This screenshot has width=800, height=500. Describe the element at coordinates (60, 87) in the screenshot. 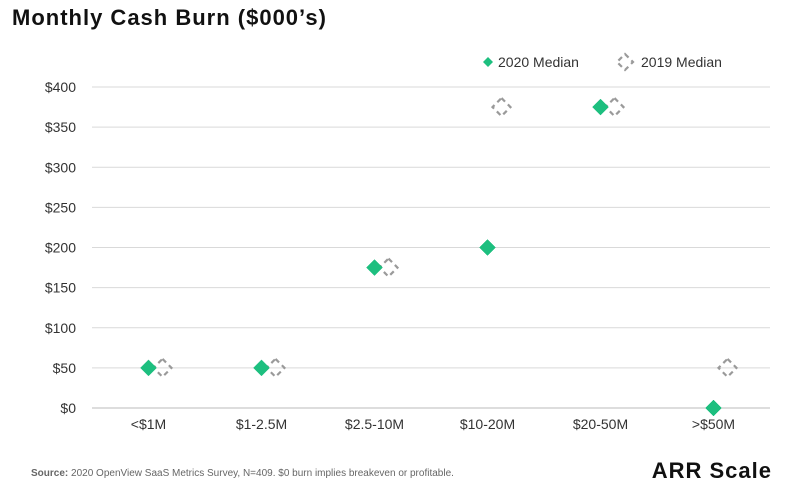

I see `y-tick-label: $400` at that location.